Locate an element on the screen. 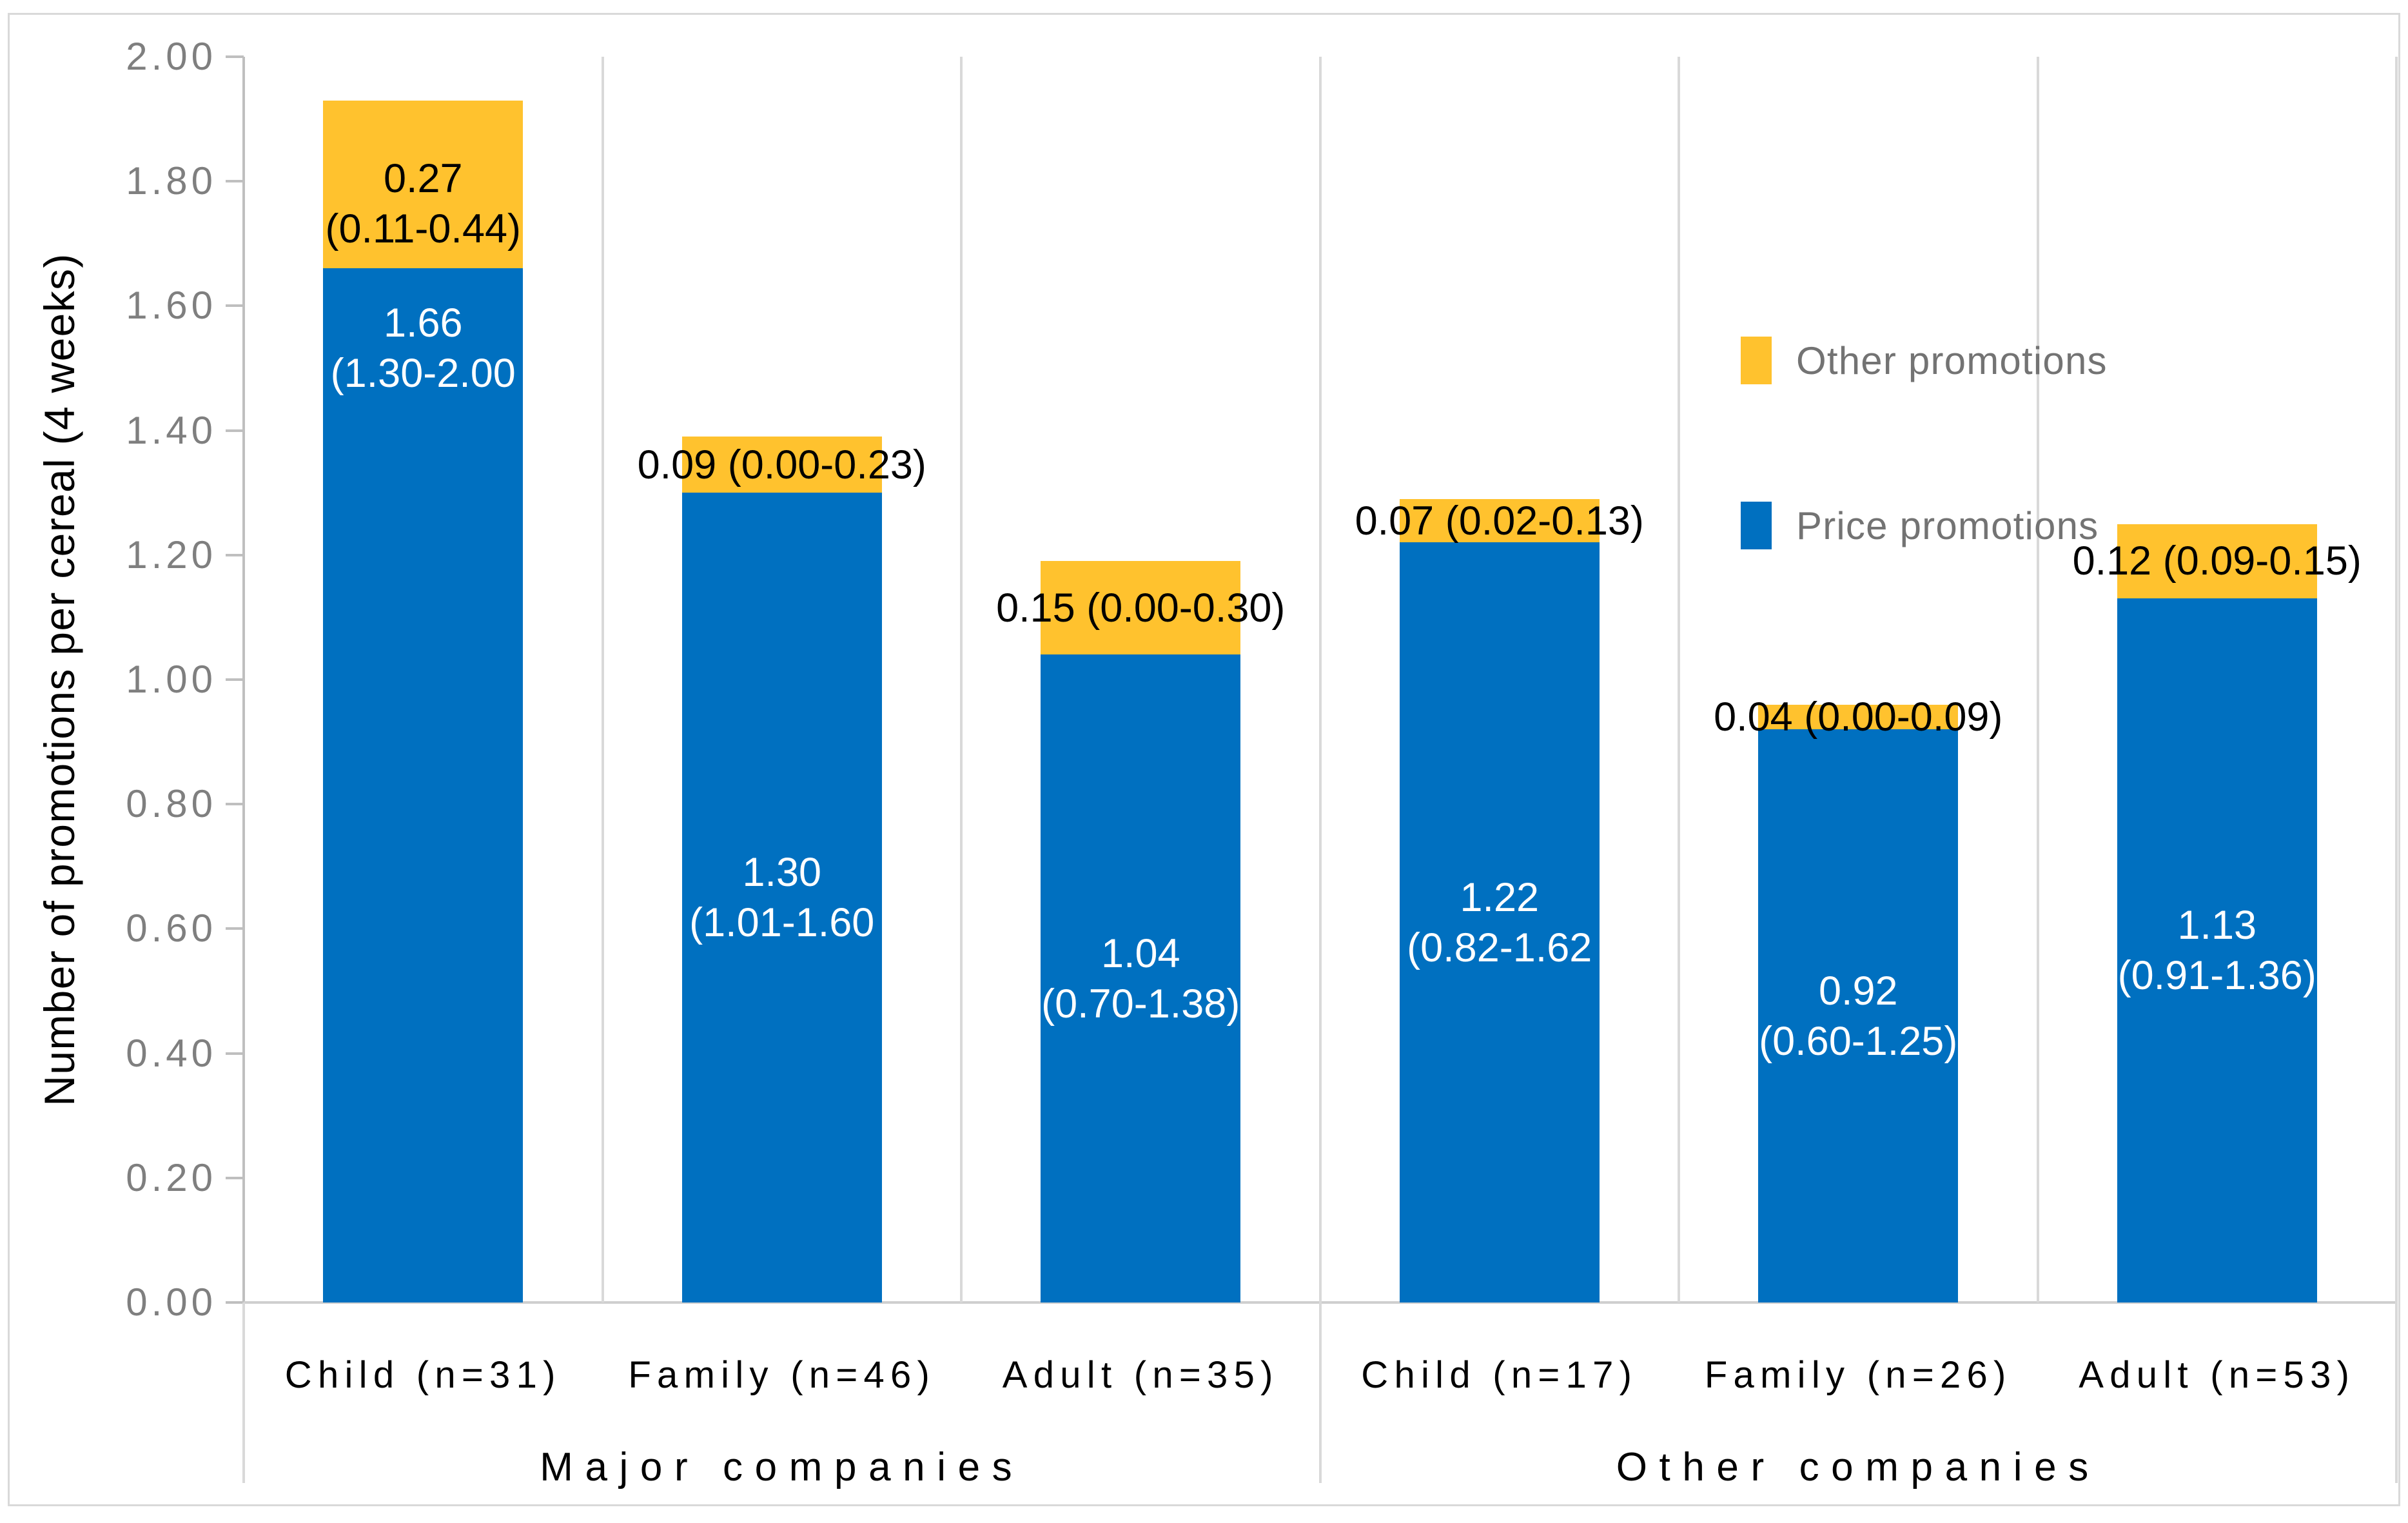 The width and height of the screenshot is (2408, 1523). x-group-label-1: Other companies is located at coordinates (1858, 1467).